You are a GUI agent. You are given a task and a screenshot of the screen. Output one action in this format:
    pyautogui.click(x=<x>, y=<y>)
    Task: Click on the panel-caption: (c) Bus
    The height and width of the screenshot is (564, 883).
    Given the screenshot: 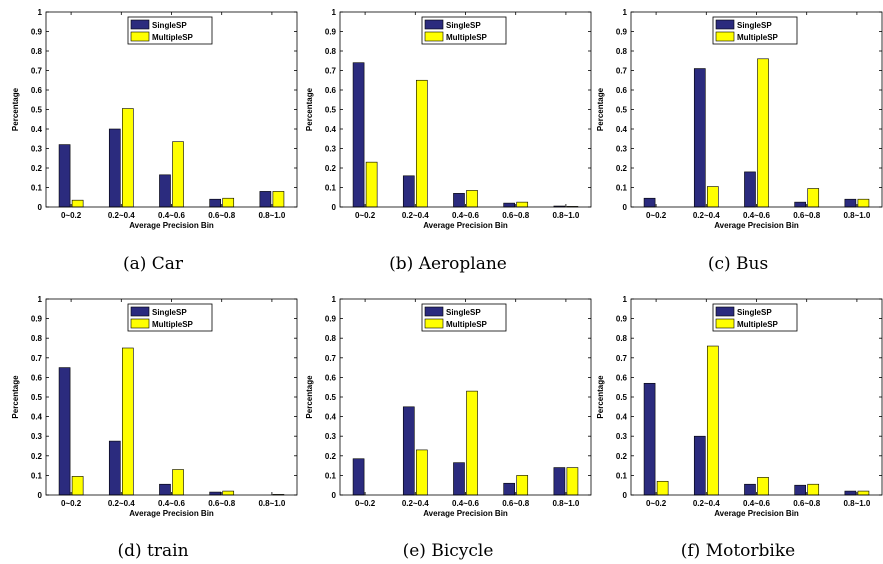 What is the action you would take?
    pyautogui.click(x=738, y=264)
    